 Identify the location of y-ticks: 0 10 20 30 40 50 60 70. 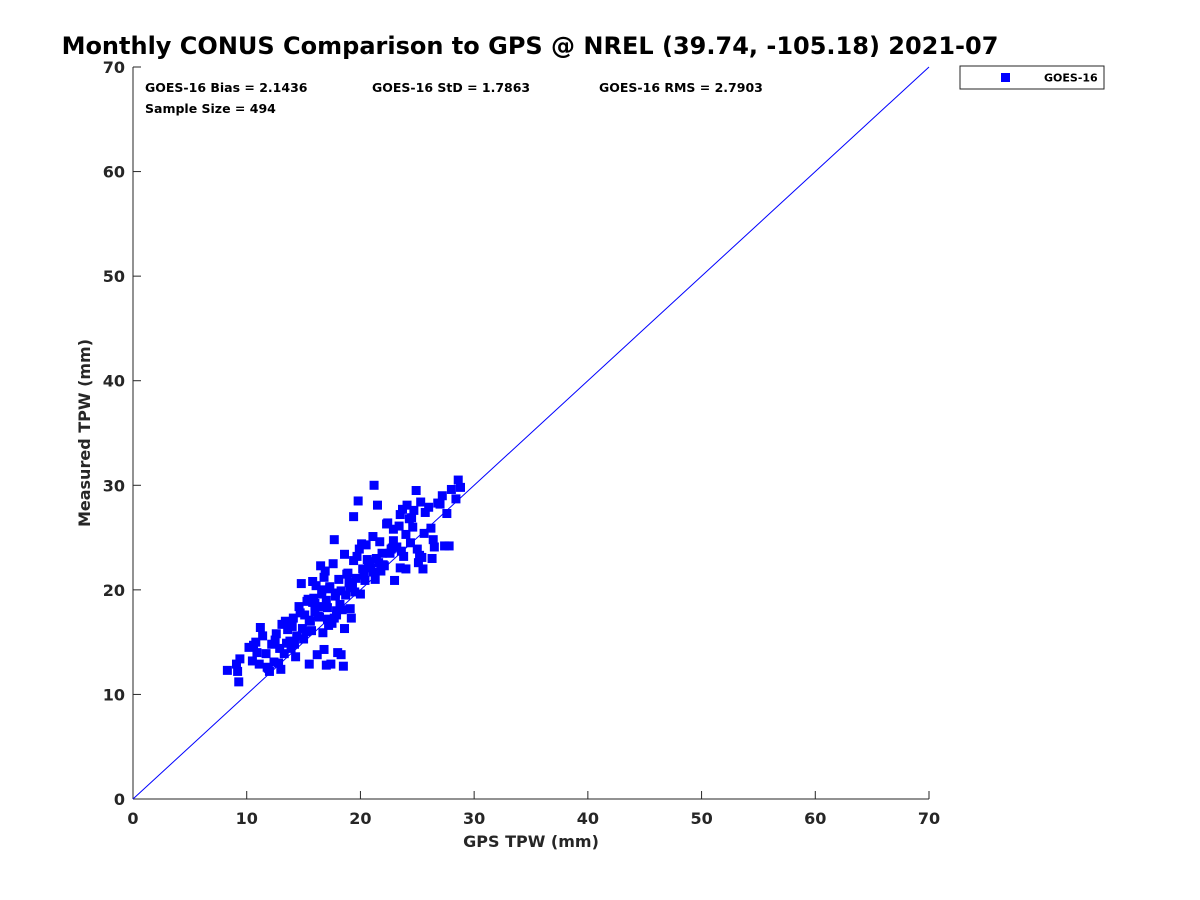
(122, 433).